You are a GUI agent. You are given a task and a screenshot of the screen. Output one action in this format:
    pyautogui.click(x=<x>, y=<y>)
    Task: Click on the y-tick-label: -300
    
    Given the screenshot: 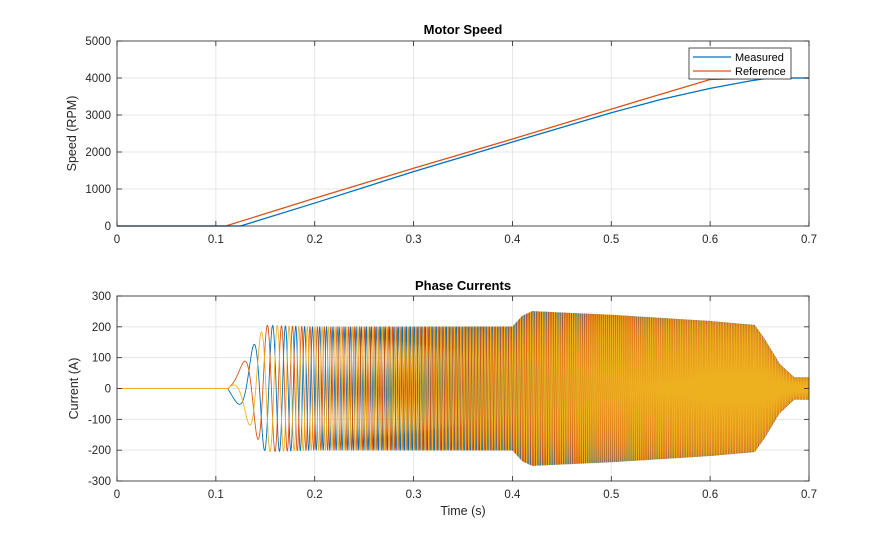 What is the action you would take?
    pyautogui.click(x=99, y=482)
    